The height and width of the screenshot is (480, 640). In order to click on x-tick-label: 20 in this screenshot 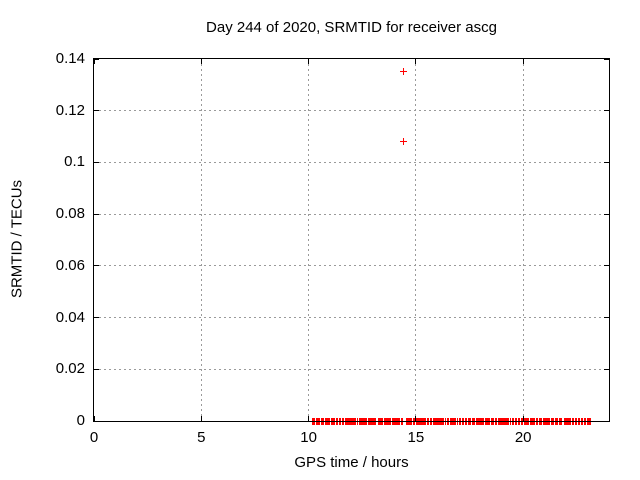, I will do `click(523, 437)`.